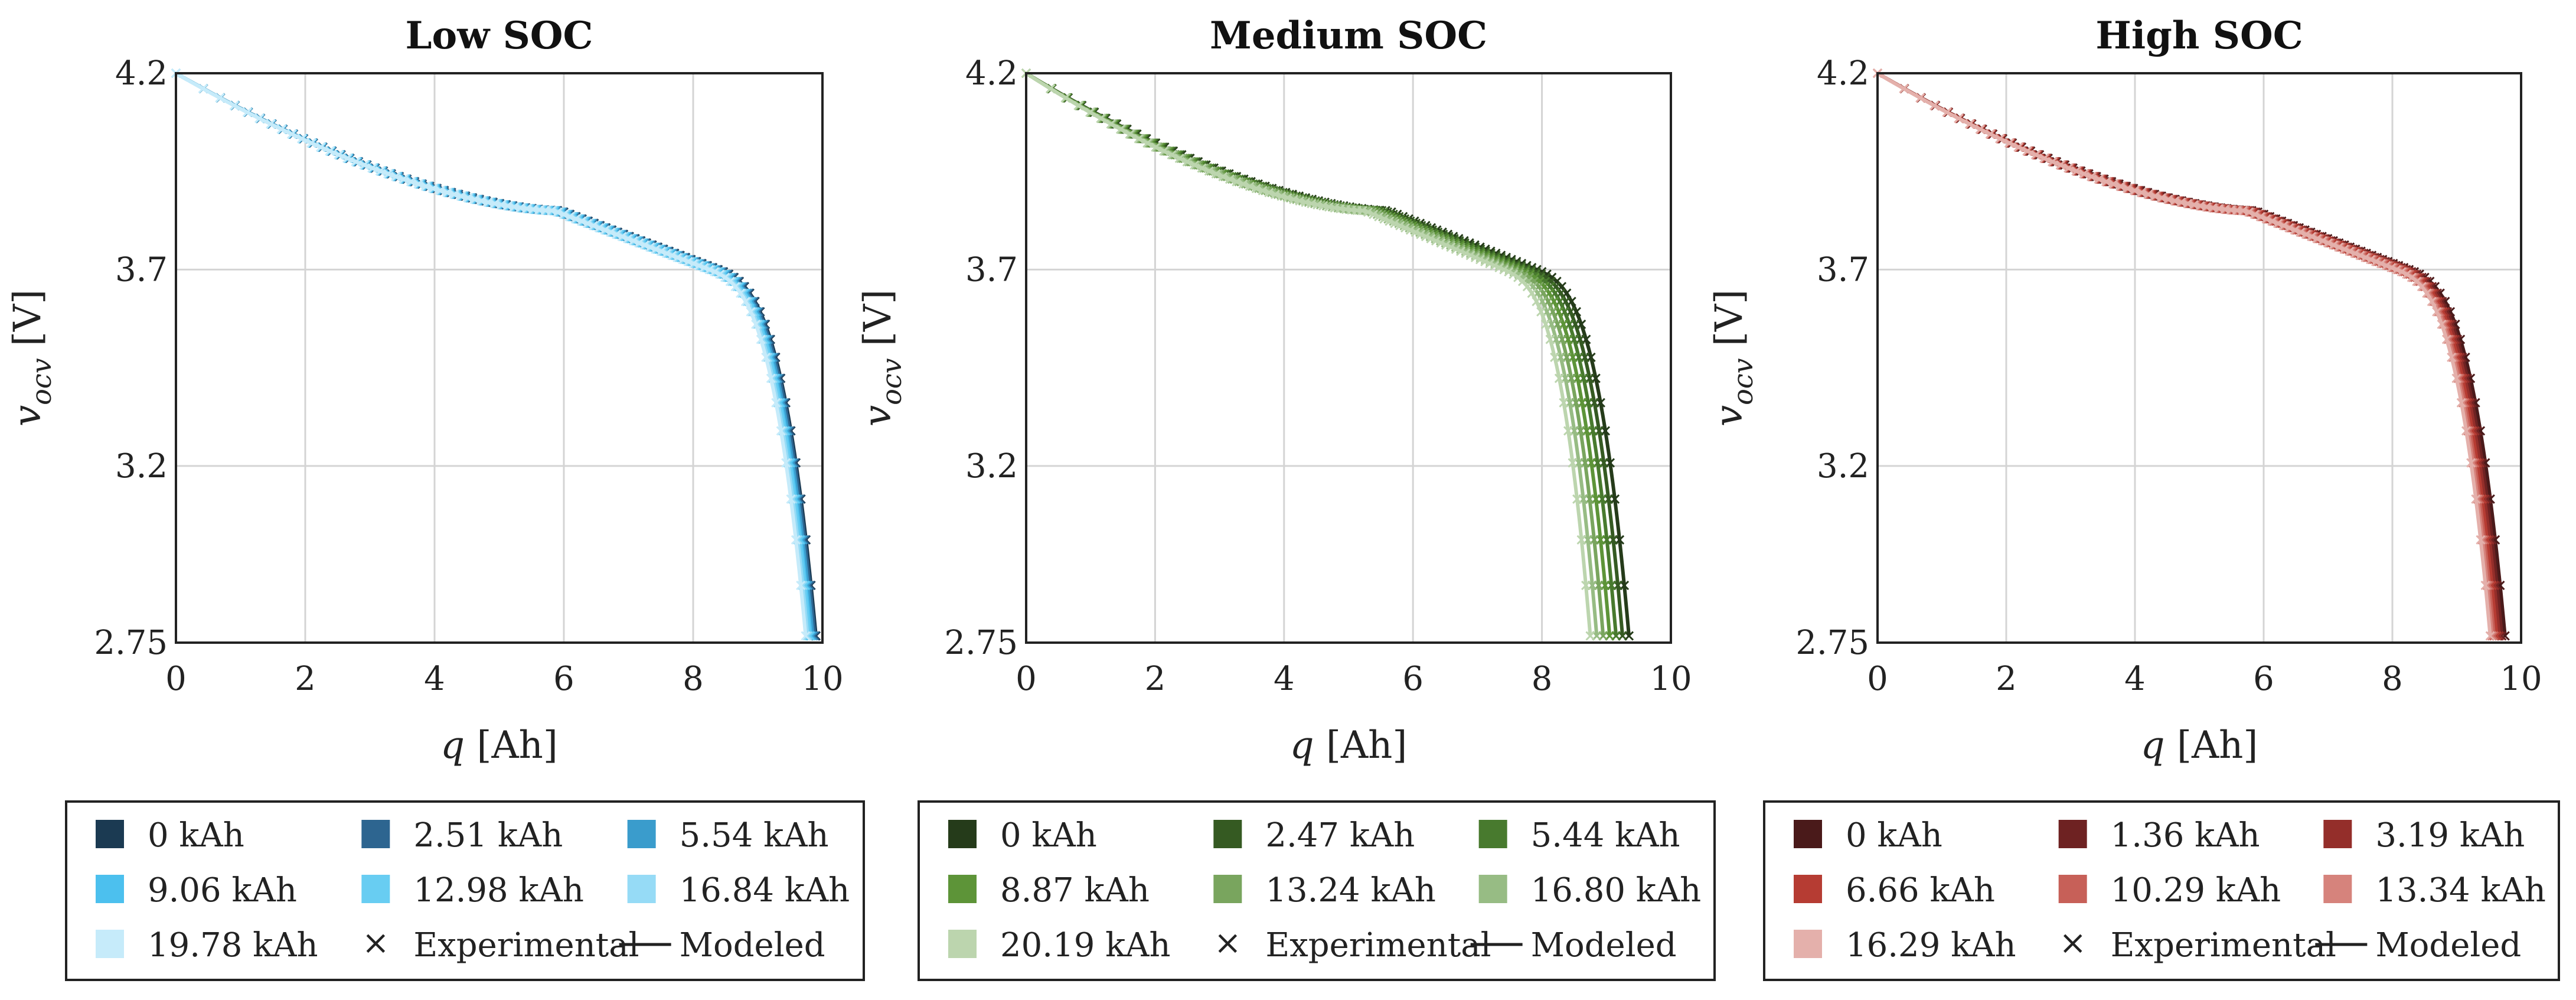 The height and width of the screenshot is (1000, 2576). I want to click on legend-label: 19.78 kAh, so click(233, 945).